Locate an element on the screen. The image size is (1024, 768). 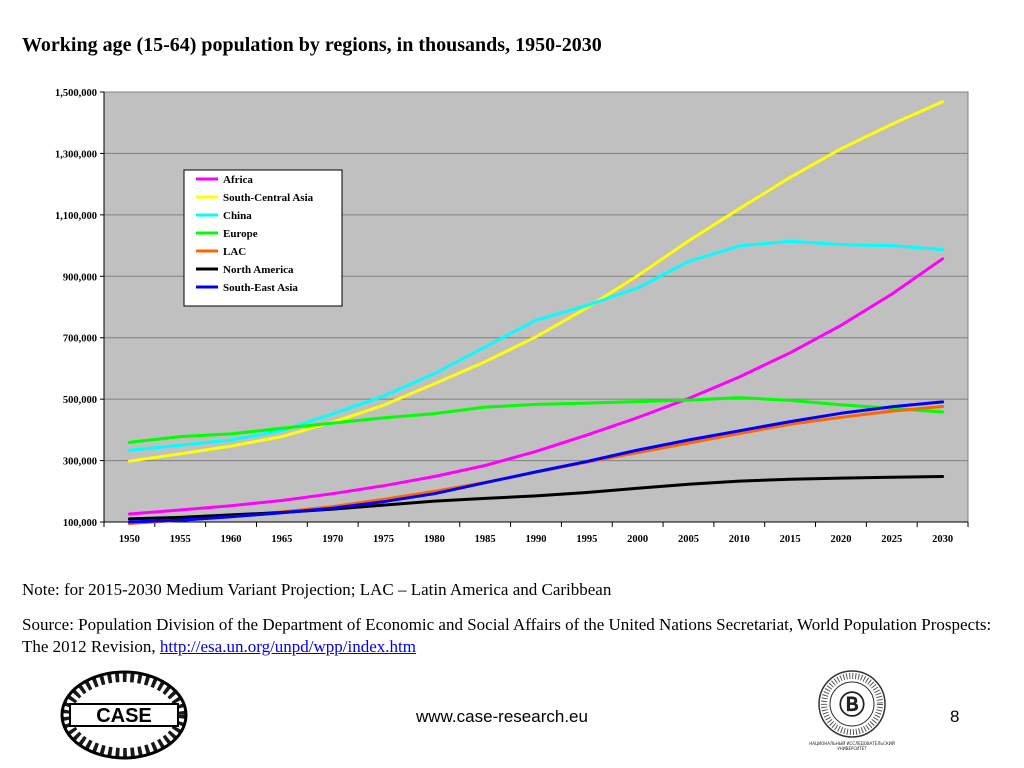
case-logo: CASE is located at coordinates (124, 715).